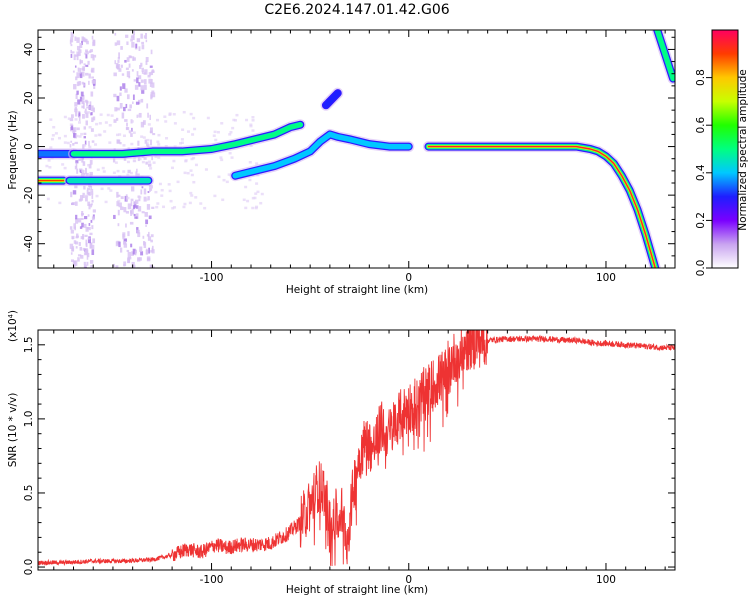 The height and width of the screenshot is (600, 750). I want to click on colorbar-tick-label: 0.0, so click(701, 268).